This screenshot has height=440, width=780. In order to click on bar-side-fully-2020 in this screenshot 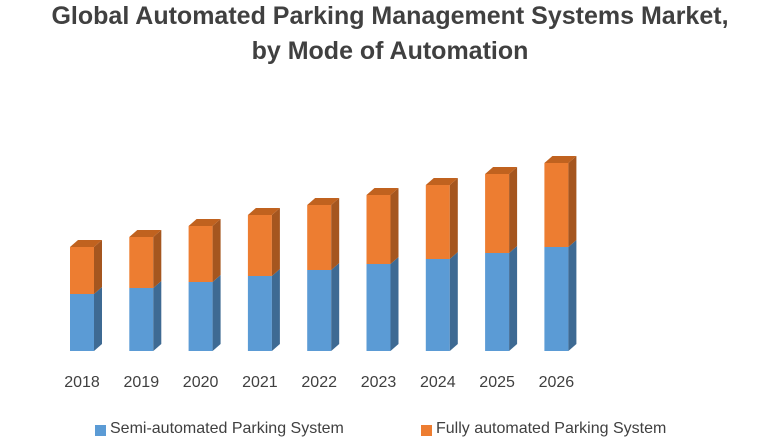, I will do `click(216, 250)`.